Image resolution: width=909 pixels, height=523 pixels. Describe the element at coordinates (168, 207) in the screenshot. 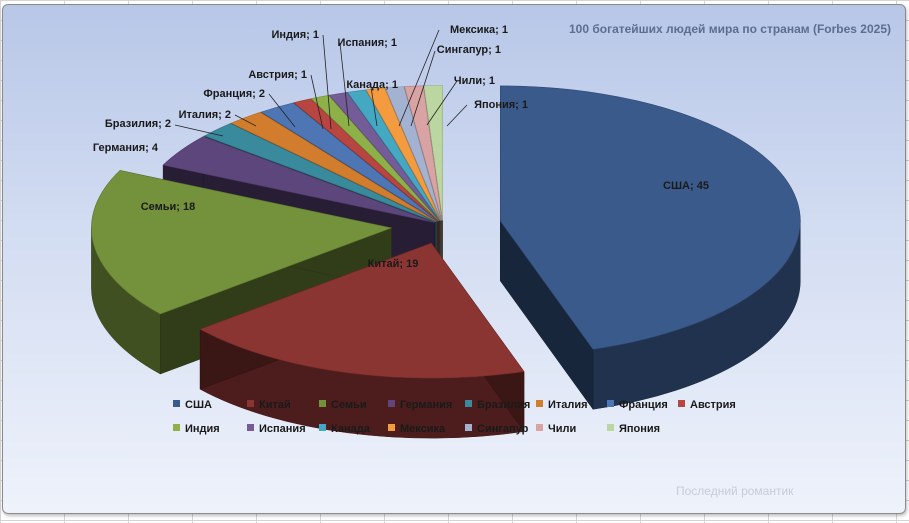

I see `data-label-3: Семьи; 18` at that location.